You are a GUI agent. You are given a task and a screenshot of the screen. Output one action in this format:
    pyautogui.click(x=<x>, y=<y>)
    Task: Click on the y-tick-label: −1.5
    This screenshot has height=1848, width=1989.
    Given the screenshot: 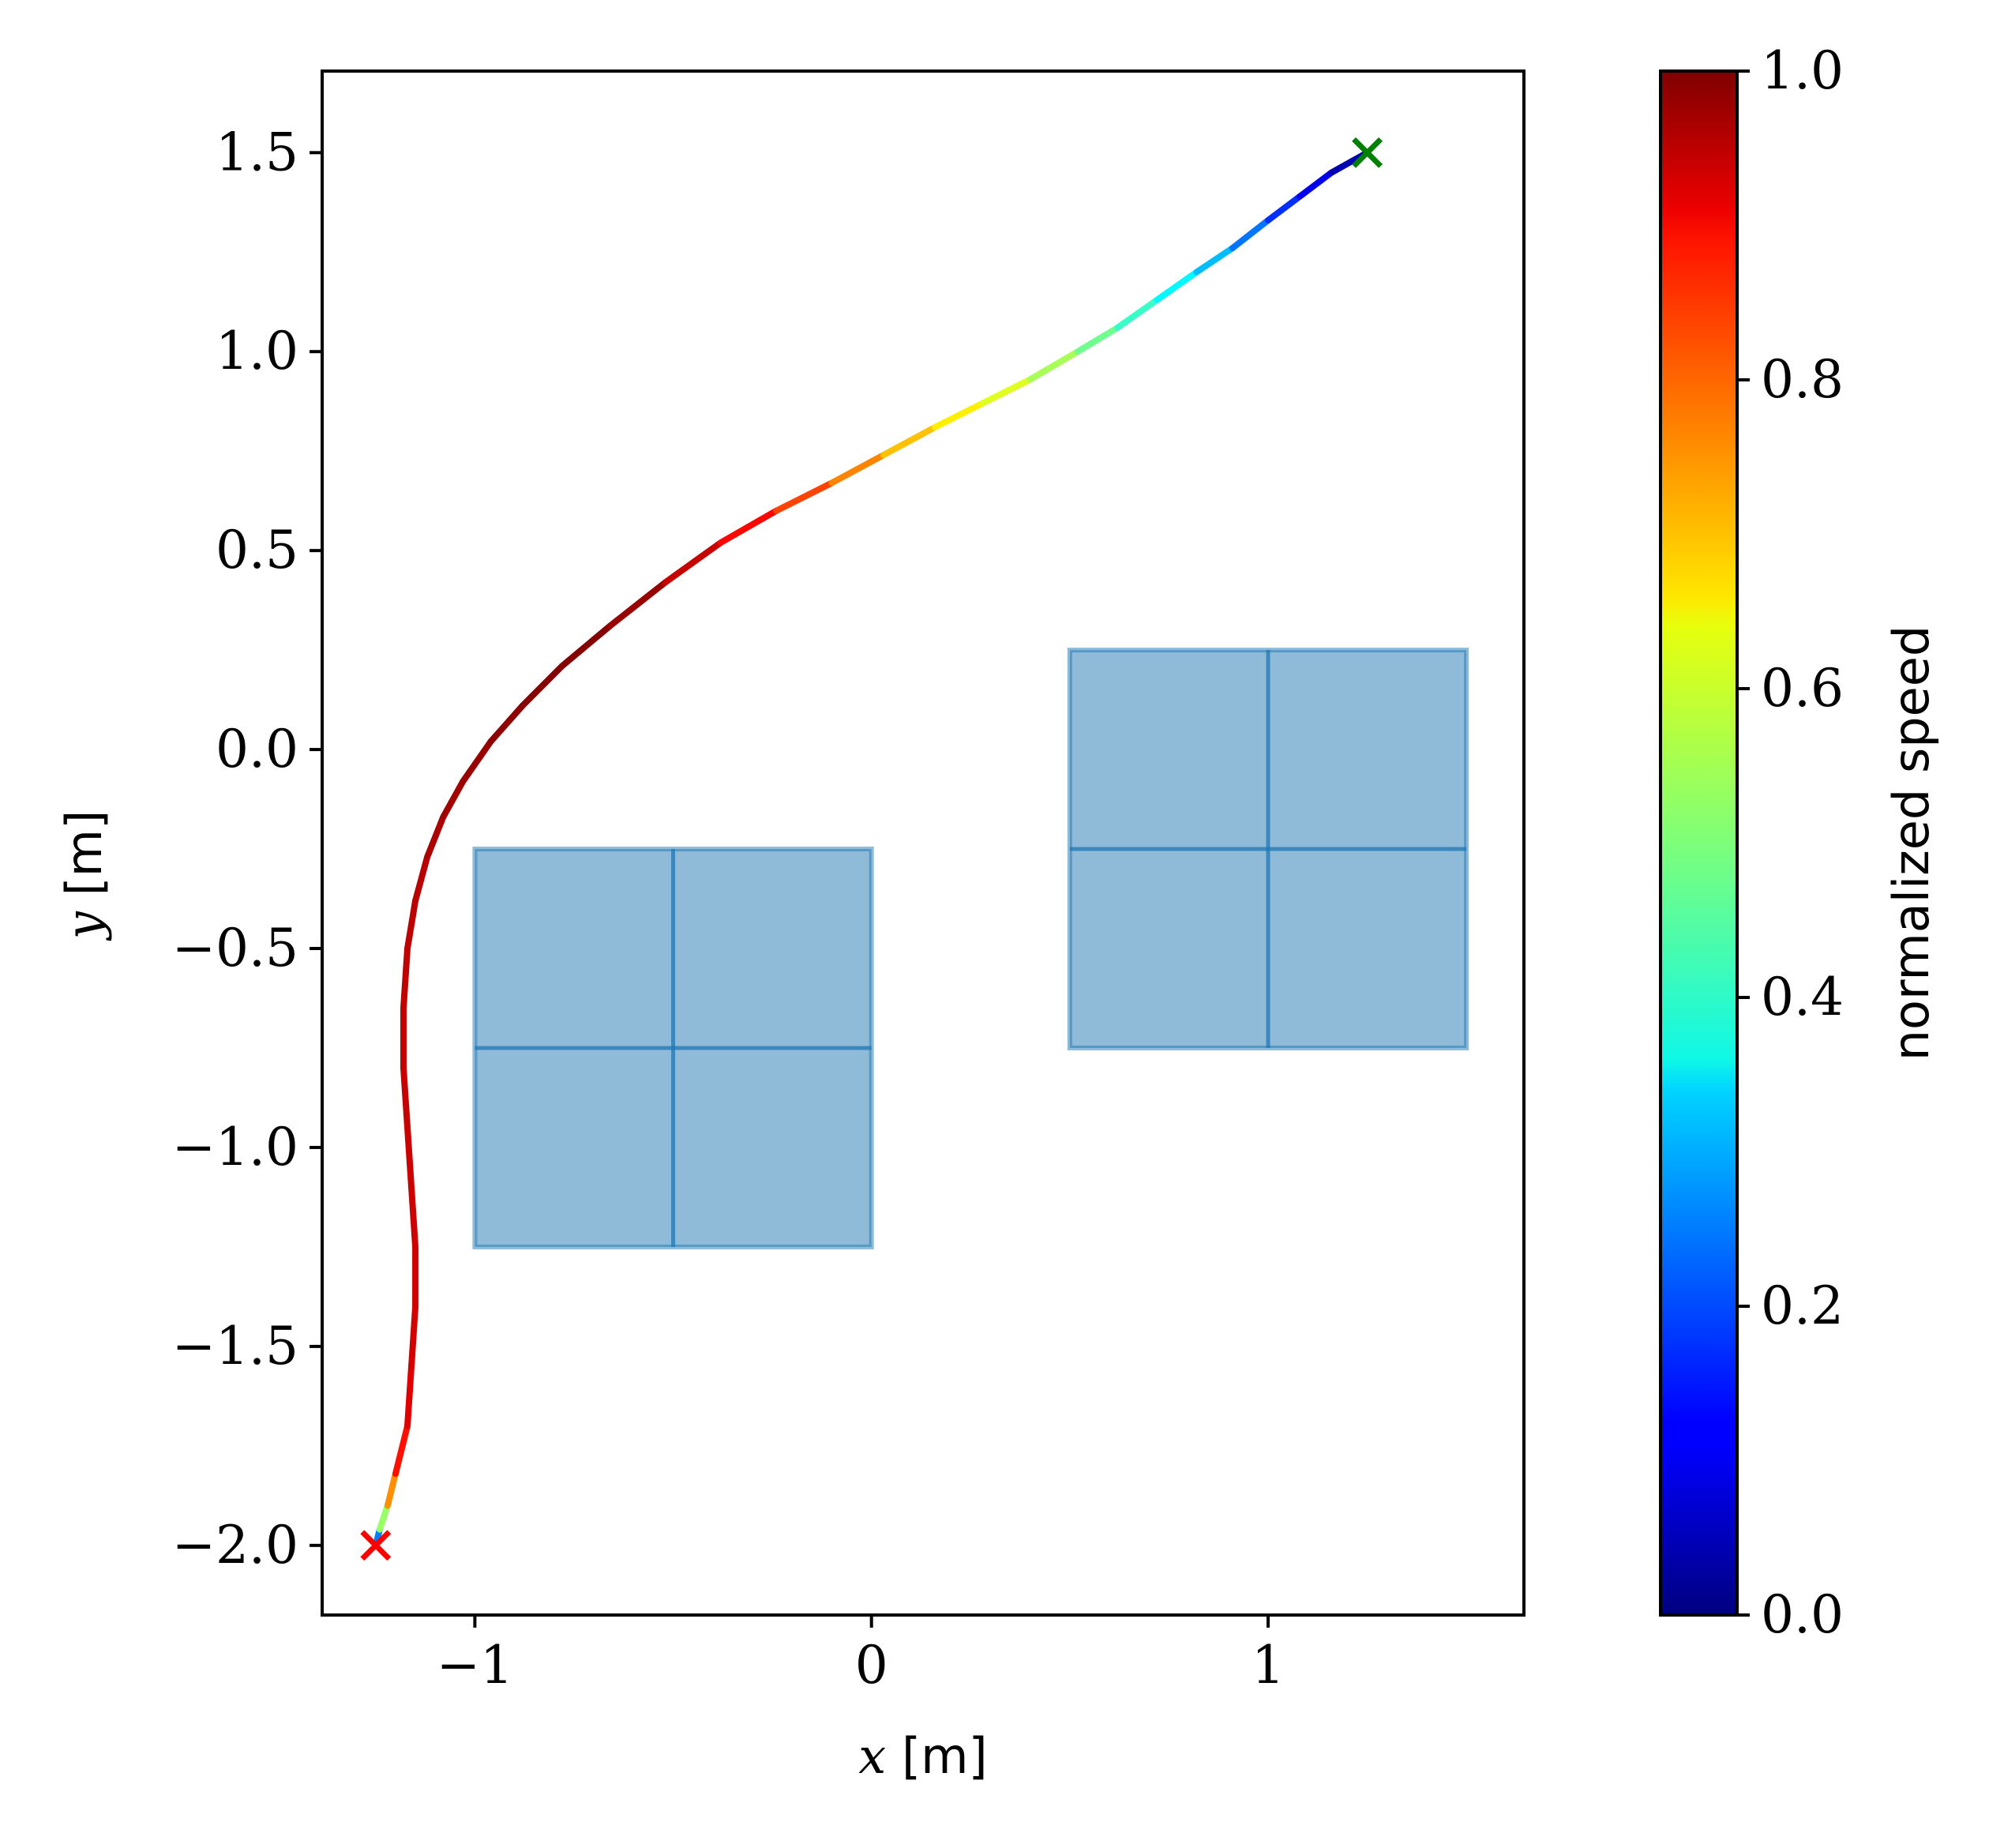 What is the action you would take?
    pyautogui.click(x=235, y=1346)
    